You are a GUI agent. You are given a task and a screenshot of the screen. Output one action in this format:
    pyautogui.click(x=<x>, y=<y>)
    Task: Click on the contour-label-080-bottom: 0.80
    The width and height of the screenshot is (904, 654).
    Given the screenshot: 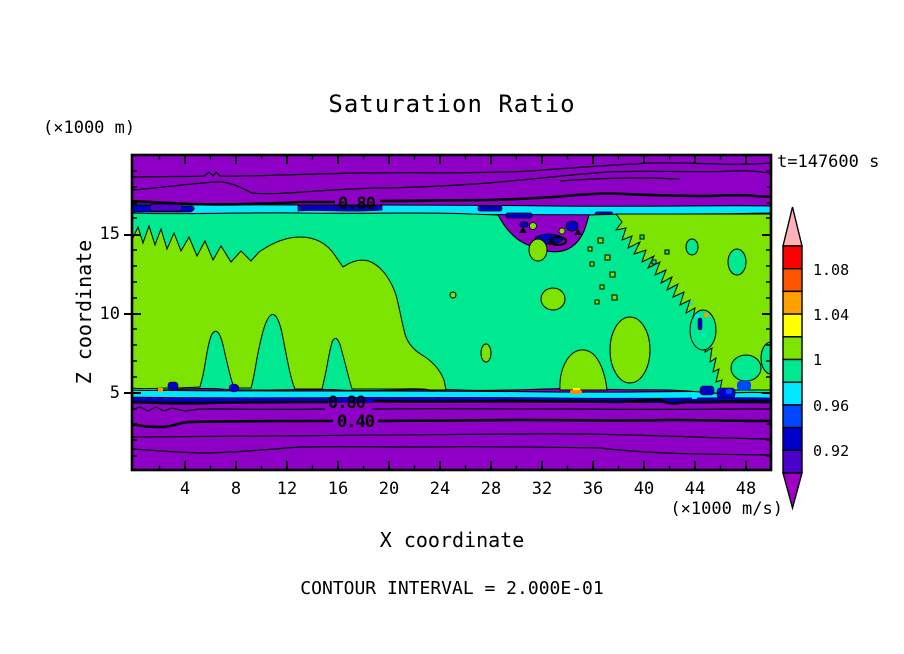 What is the action you would take?
    pyautogui.click(x=347, y=403)
    